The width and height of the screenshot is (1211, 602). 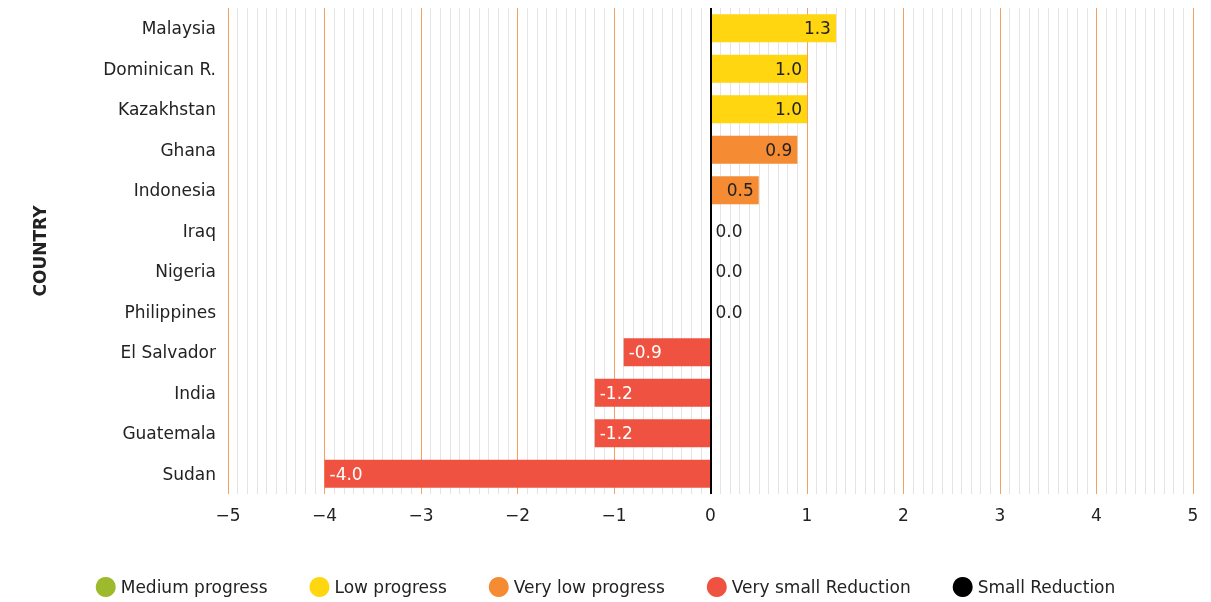 What do you see at coordinates (807, 514) in the screenshot?
I see `x-tick-label: 1` at bounding box center [807, 514].